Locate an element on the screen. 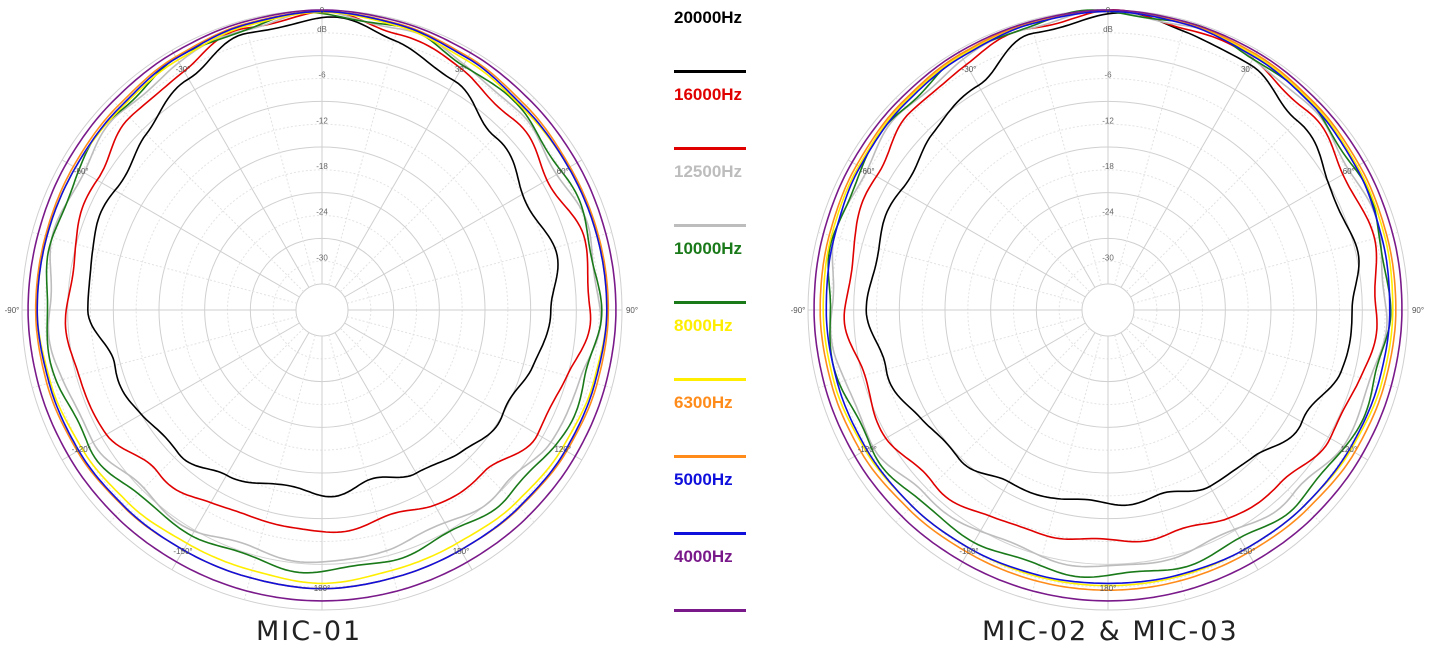 Image resolution: width=1431 pixels, height=657 pixels. angle-tick-label: 30° is located at coordinates (1247, 69).